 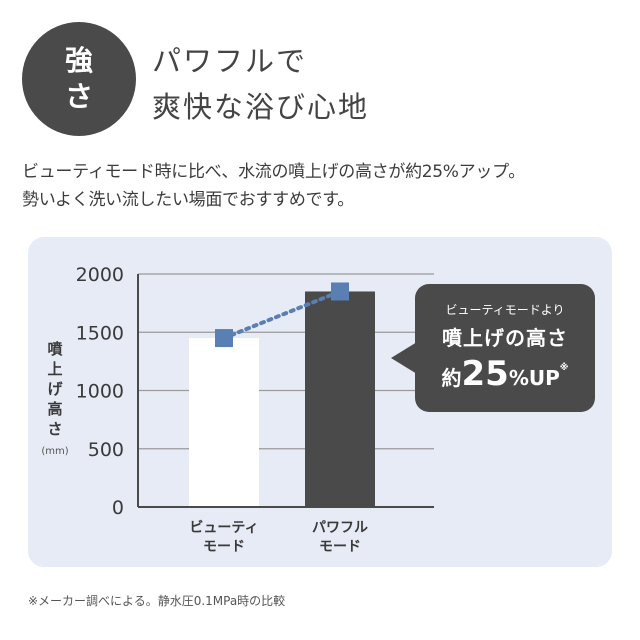 I want to click on description-line-1: ビューティモード時に比べ、水流の噴上げの高さが約25%アップ。, so click(x=273, y=172).